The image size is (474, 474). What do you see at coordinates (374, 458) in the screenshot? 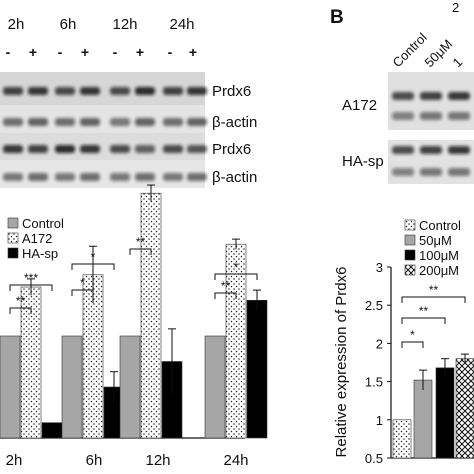
I see `y-tick-label: 0.5` at bounding box center [374, 458].